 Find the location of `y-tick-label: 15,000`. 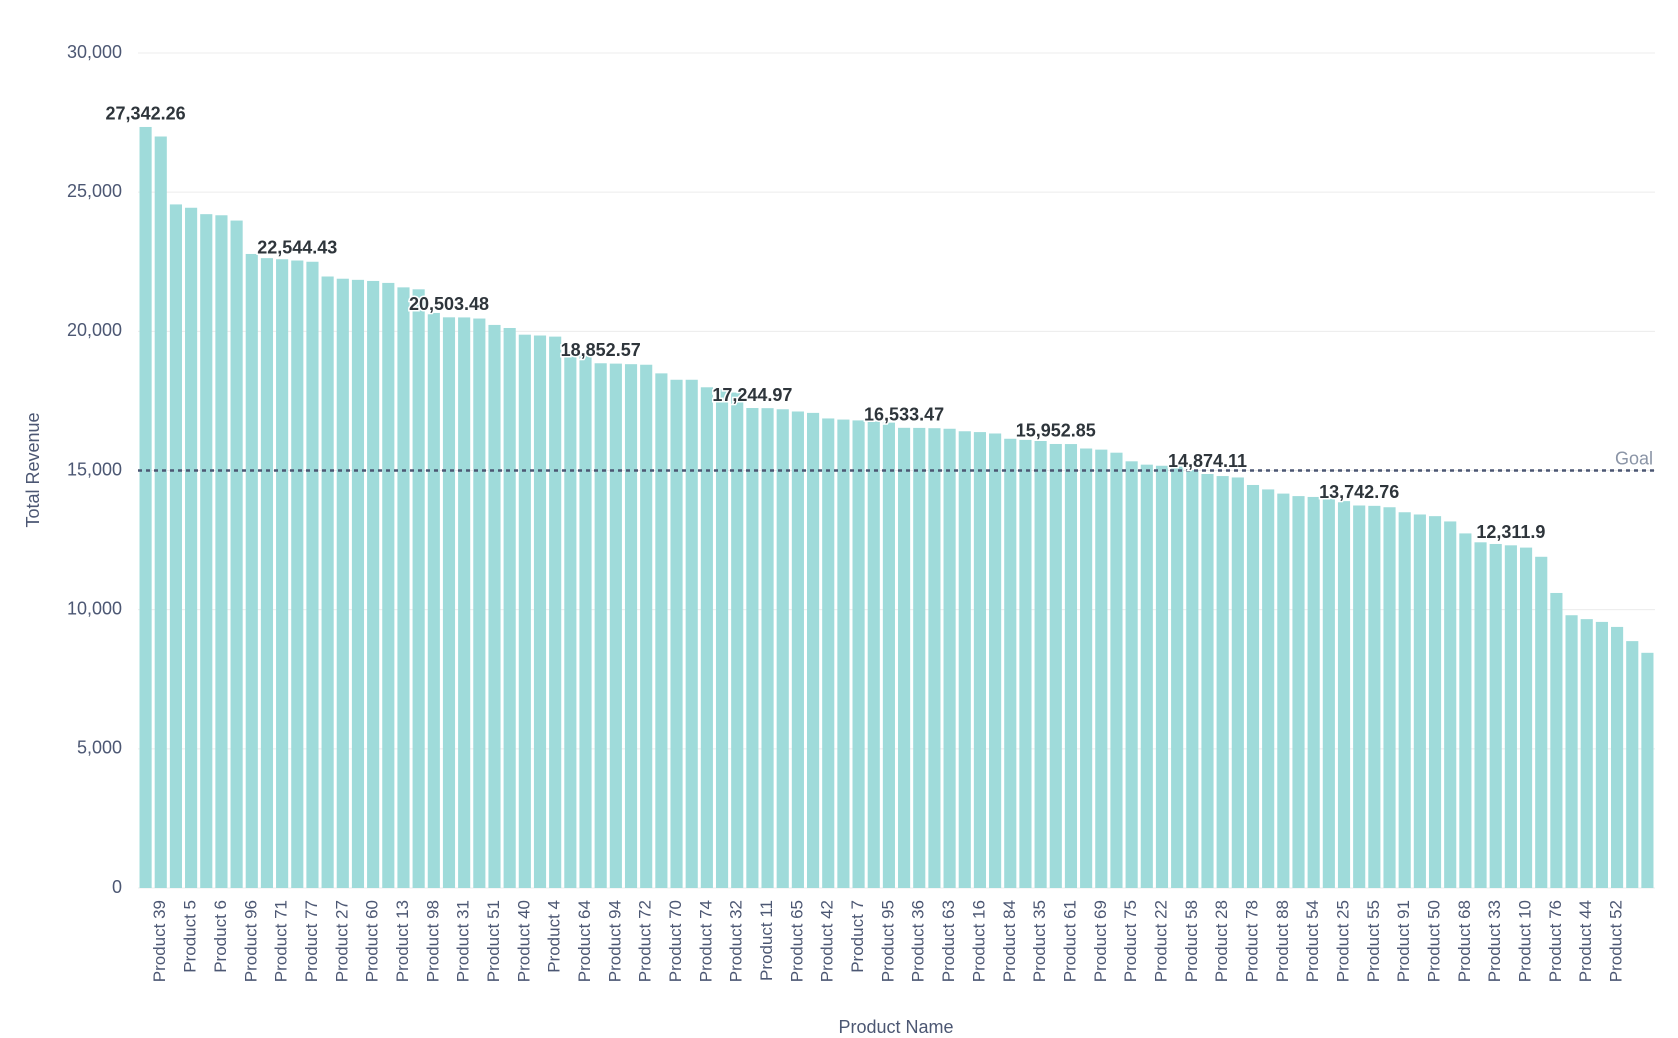

y-tick-label: 15,000 is located at coordinates (94, 469).